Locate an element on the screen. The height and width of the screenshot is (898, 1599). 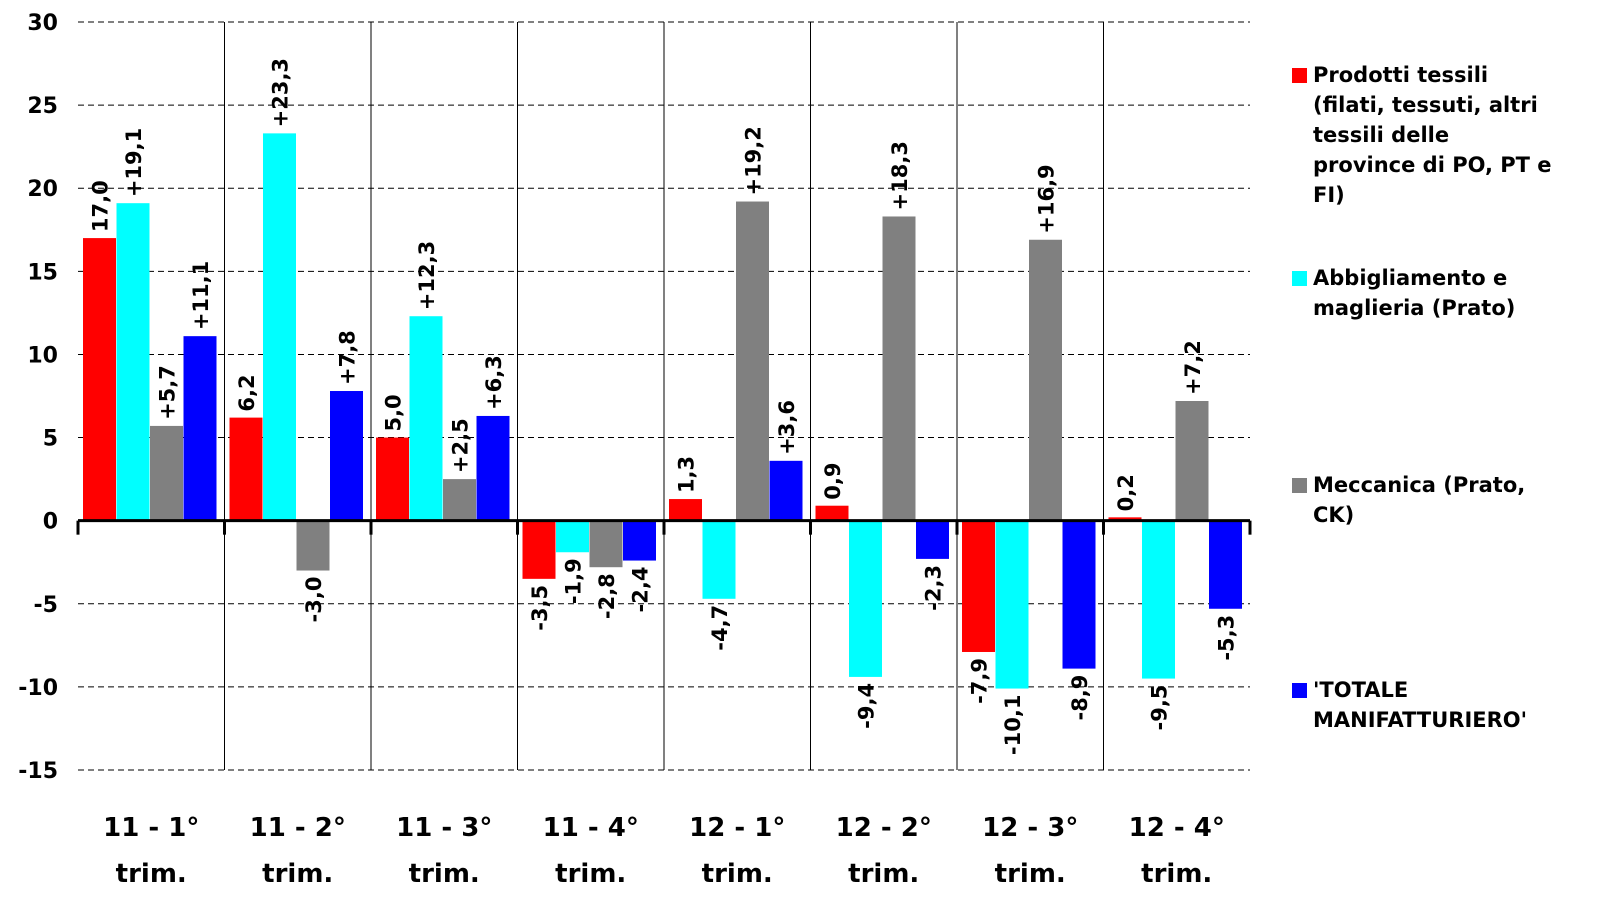
y-axis: -15 -10 -5 0 5 10 15 20 25 30 is located at coordinates (38, 397).